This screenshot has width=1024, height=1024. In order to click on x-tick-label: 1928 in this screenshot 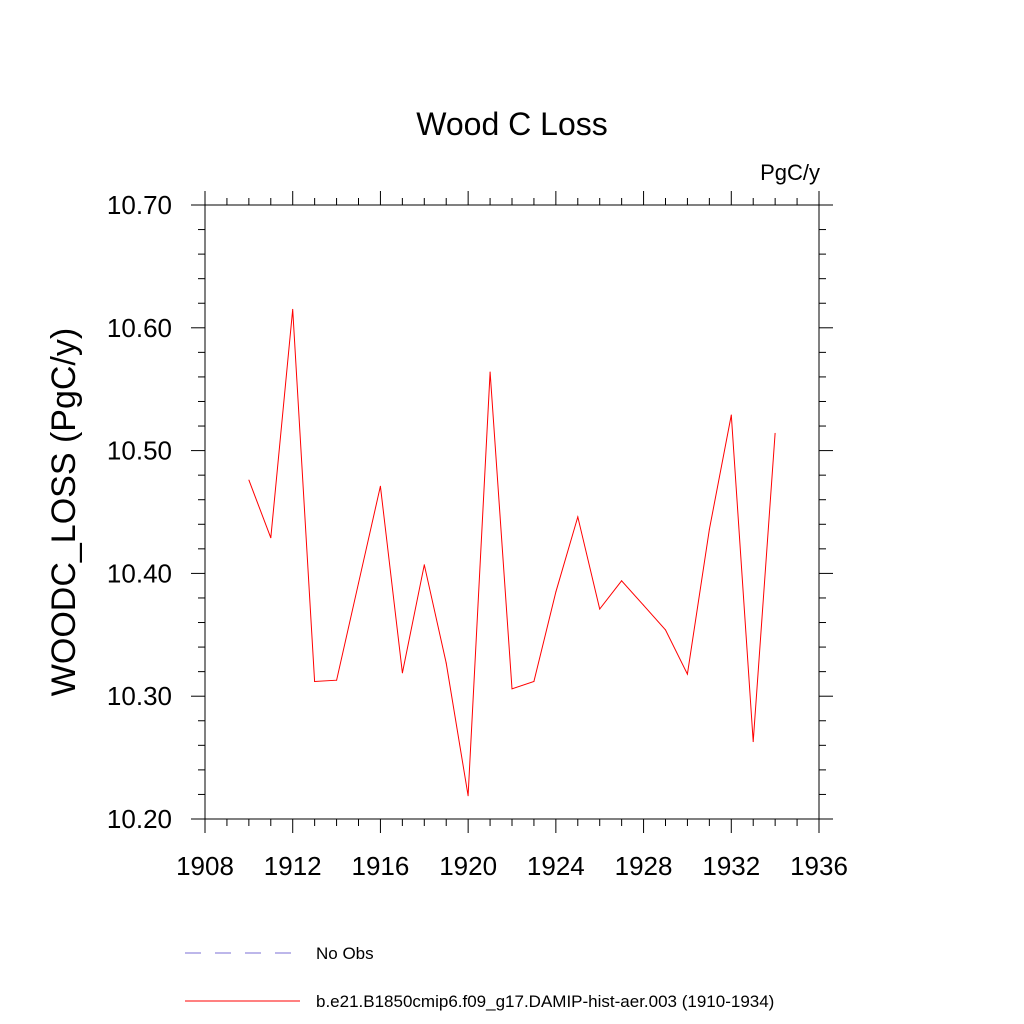, I will do `click(644, 866)`.